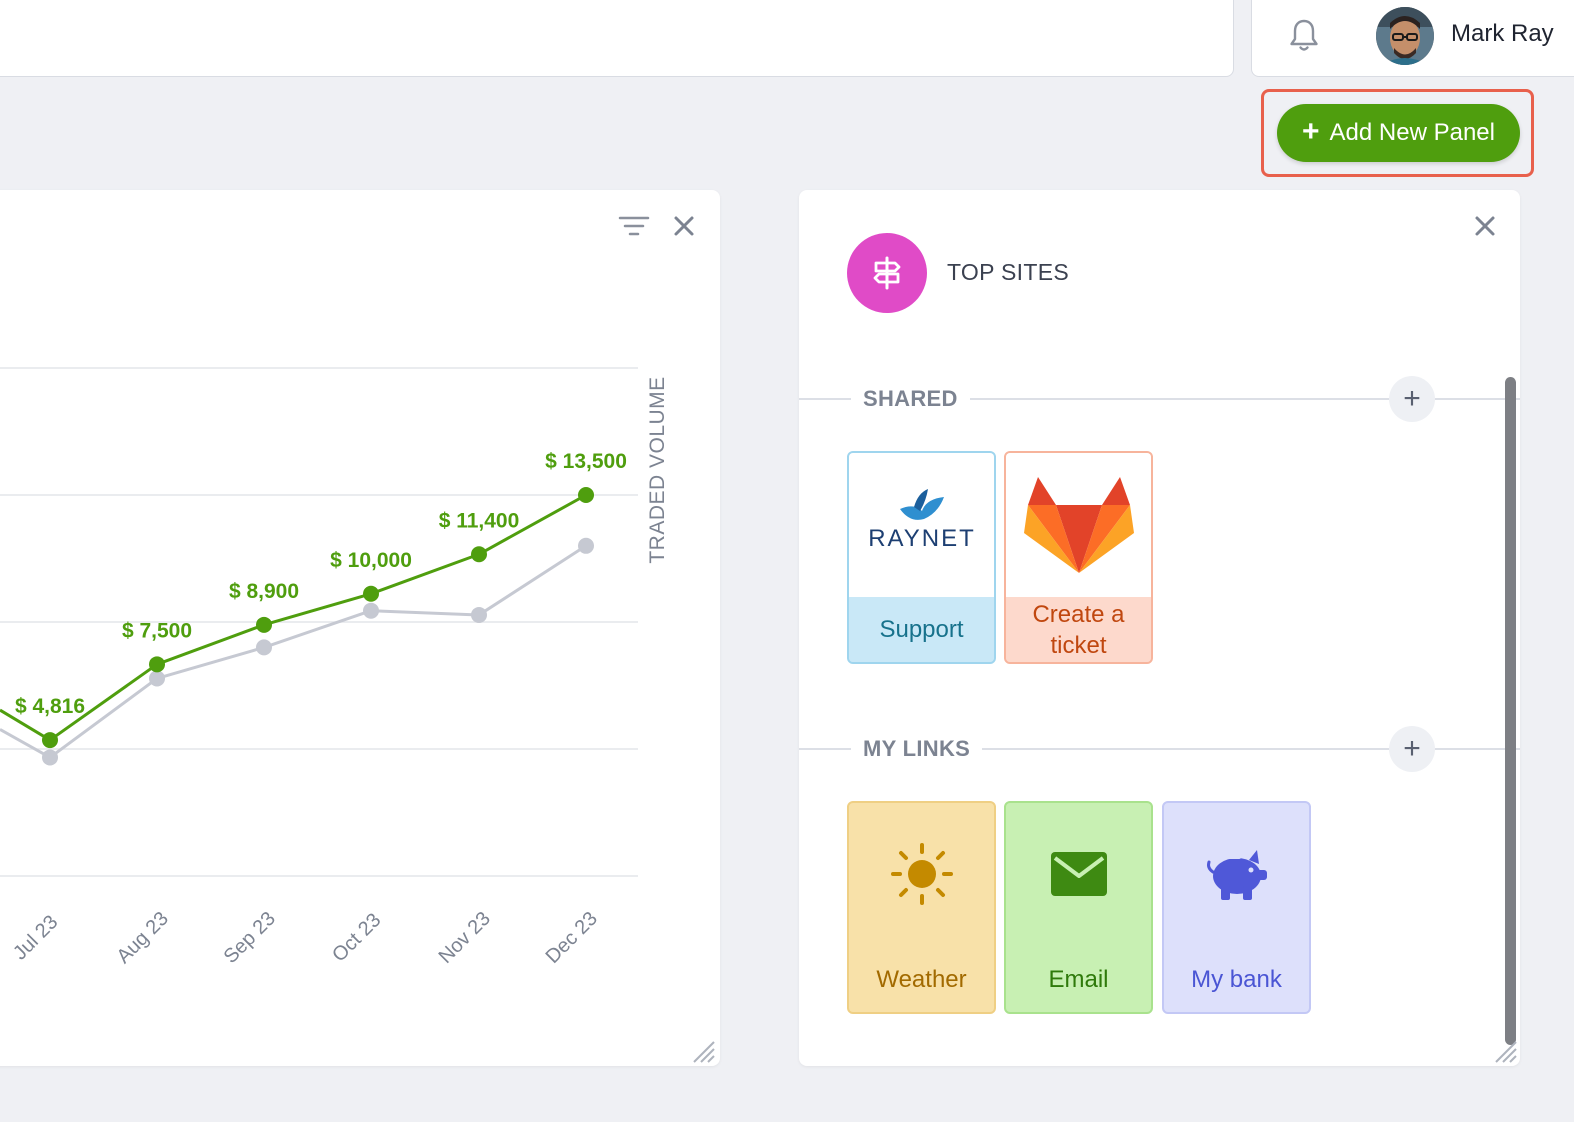 This screenshot has width=1574, height=1122. I want to click on add-panel-highlight, so click(1397, 133).